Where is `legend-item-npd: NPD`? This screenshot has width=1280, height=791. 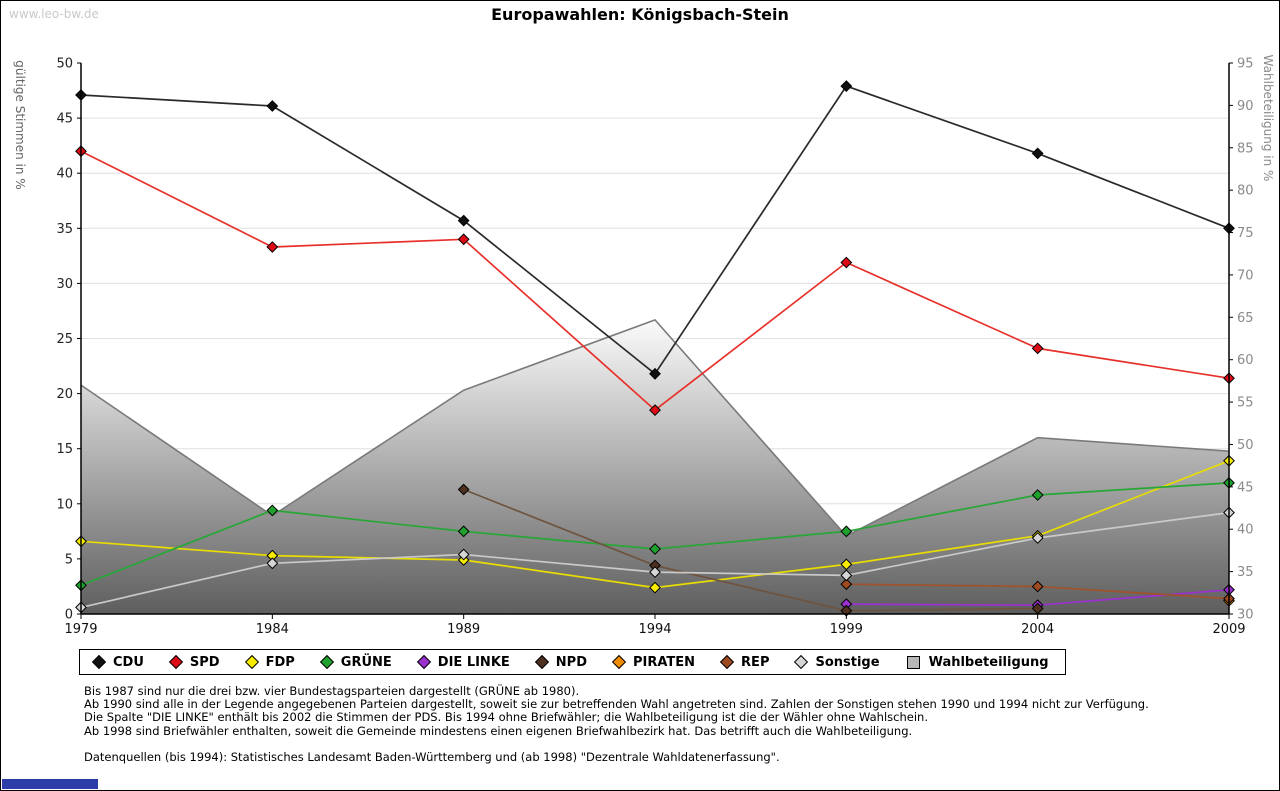 legend-item-npd: NPD is located at coordinates (560, 662).